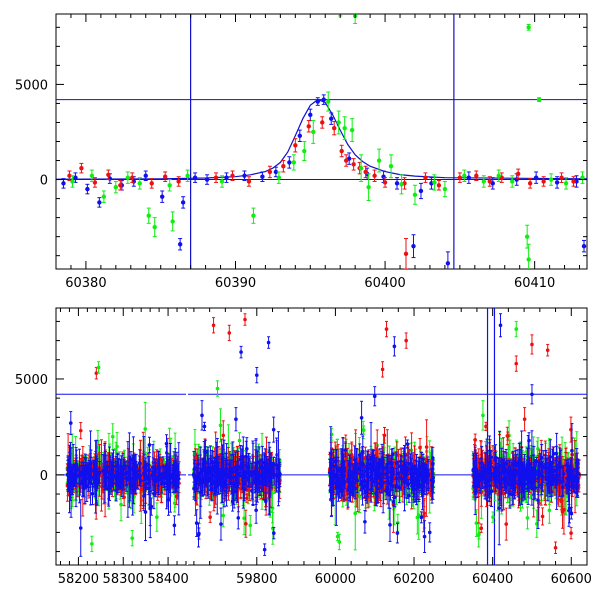 The width and height of the screenshot is (600, 600). Describe the element at coordinates (534, 283) in the screenshot. I see `top-x-tick-label: 60410` at that location.